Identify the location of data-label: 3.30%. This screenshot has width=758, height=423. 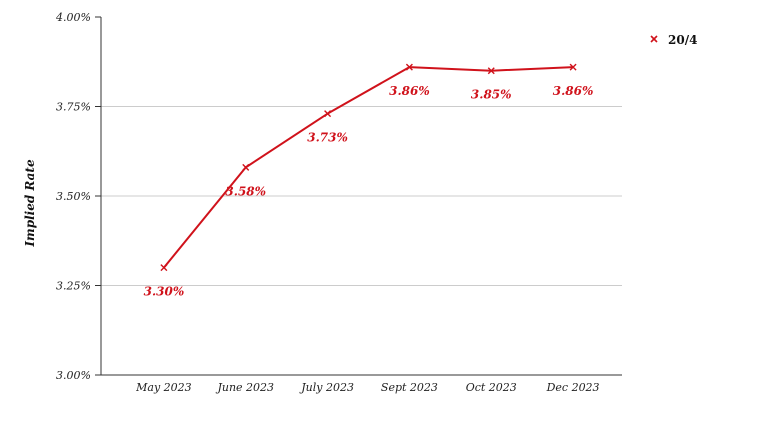
(164, 292).